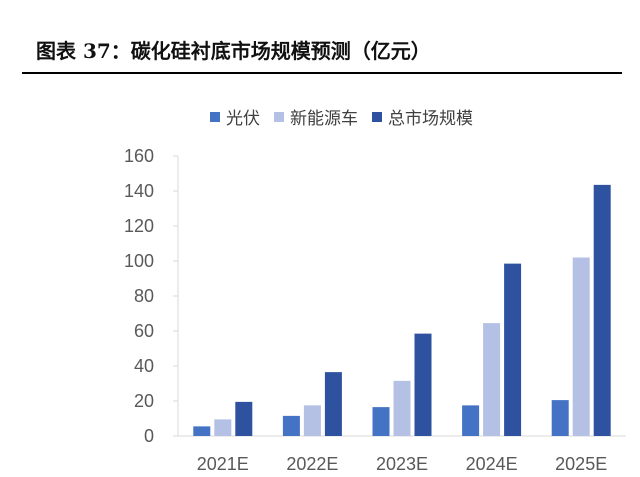 This screenshot has height=477, width=640. I want to click on y-tick-label: 160, so click(139, 156).